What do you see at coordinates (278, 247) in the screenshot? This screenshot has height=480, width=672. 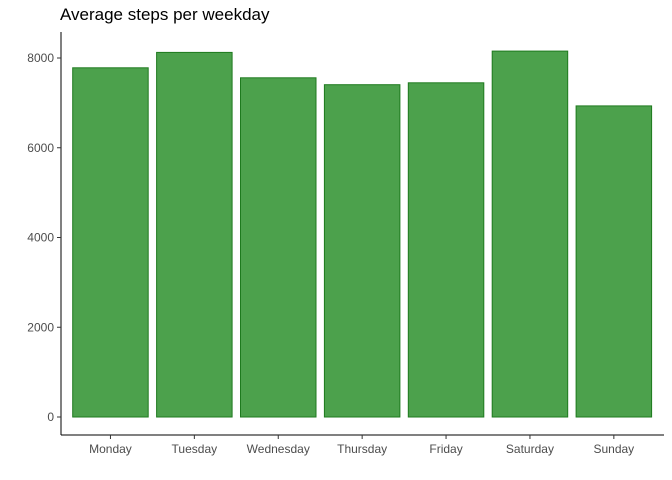 I see `bar-wednesday` at bounding box center [278, 247].